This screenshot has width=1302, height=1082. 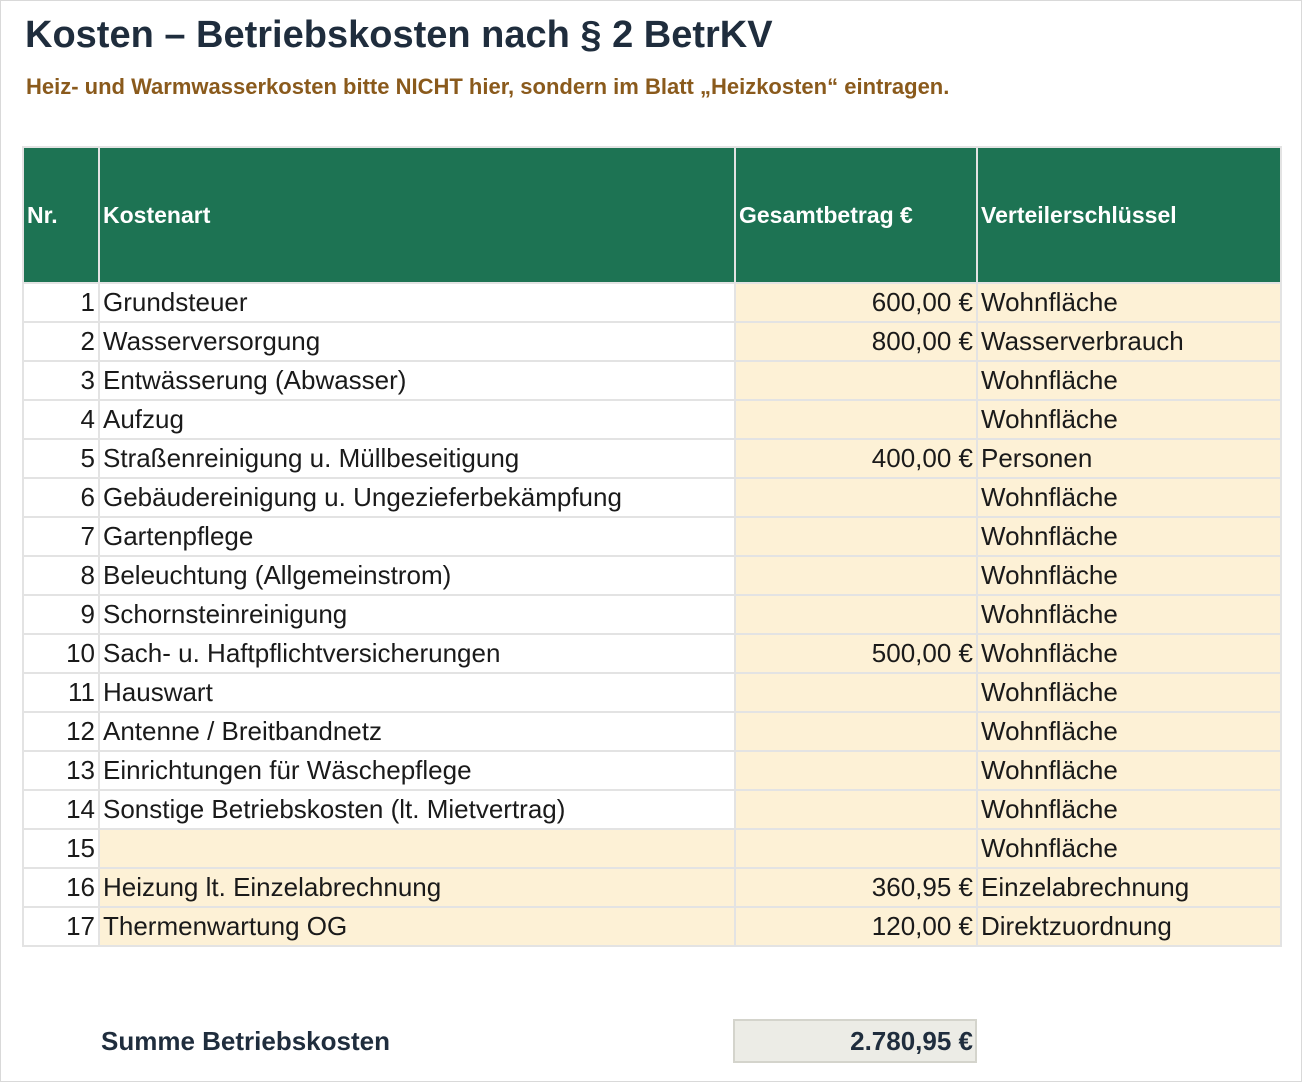 What do you see at coordinates (399, 35) in the screenshot?
I see `page-title: Kosten – Betriebskosten nach § 2 BetrKV` at bounding box center [399, 35].